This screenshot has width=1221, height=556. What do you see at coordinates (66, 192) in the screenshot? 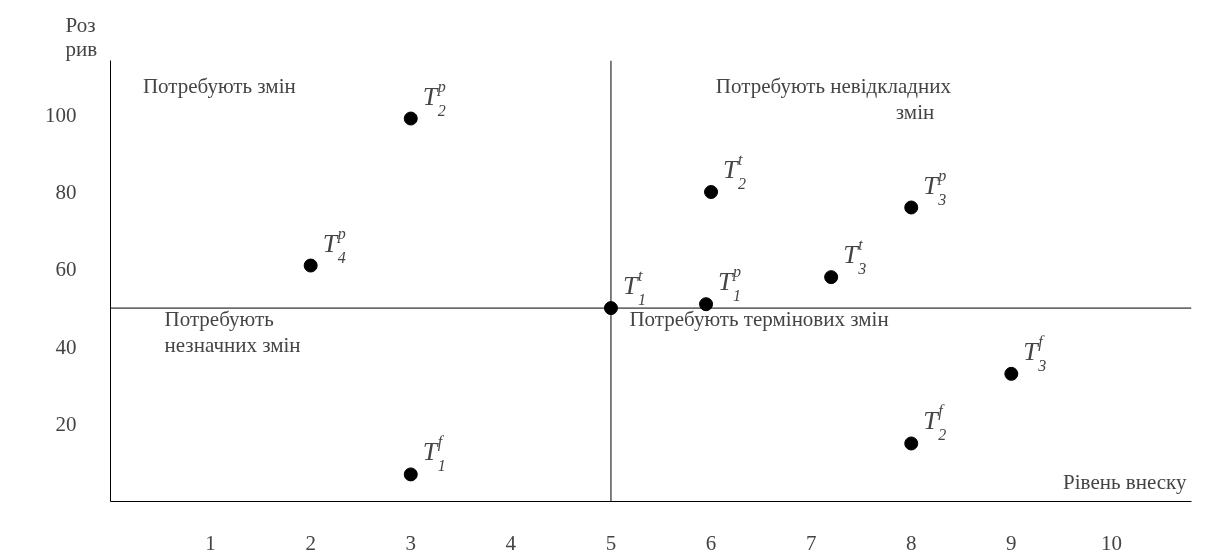
I see `y-tick-label: 80` at bounding box center [66, 192].